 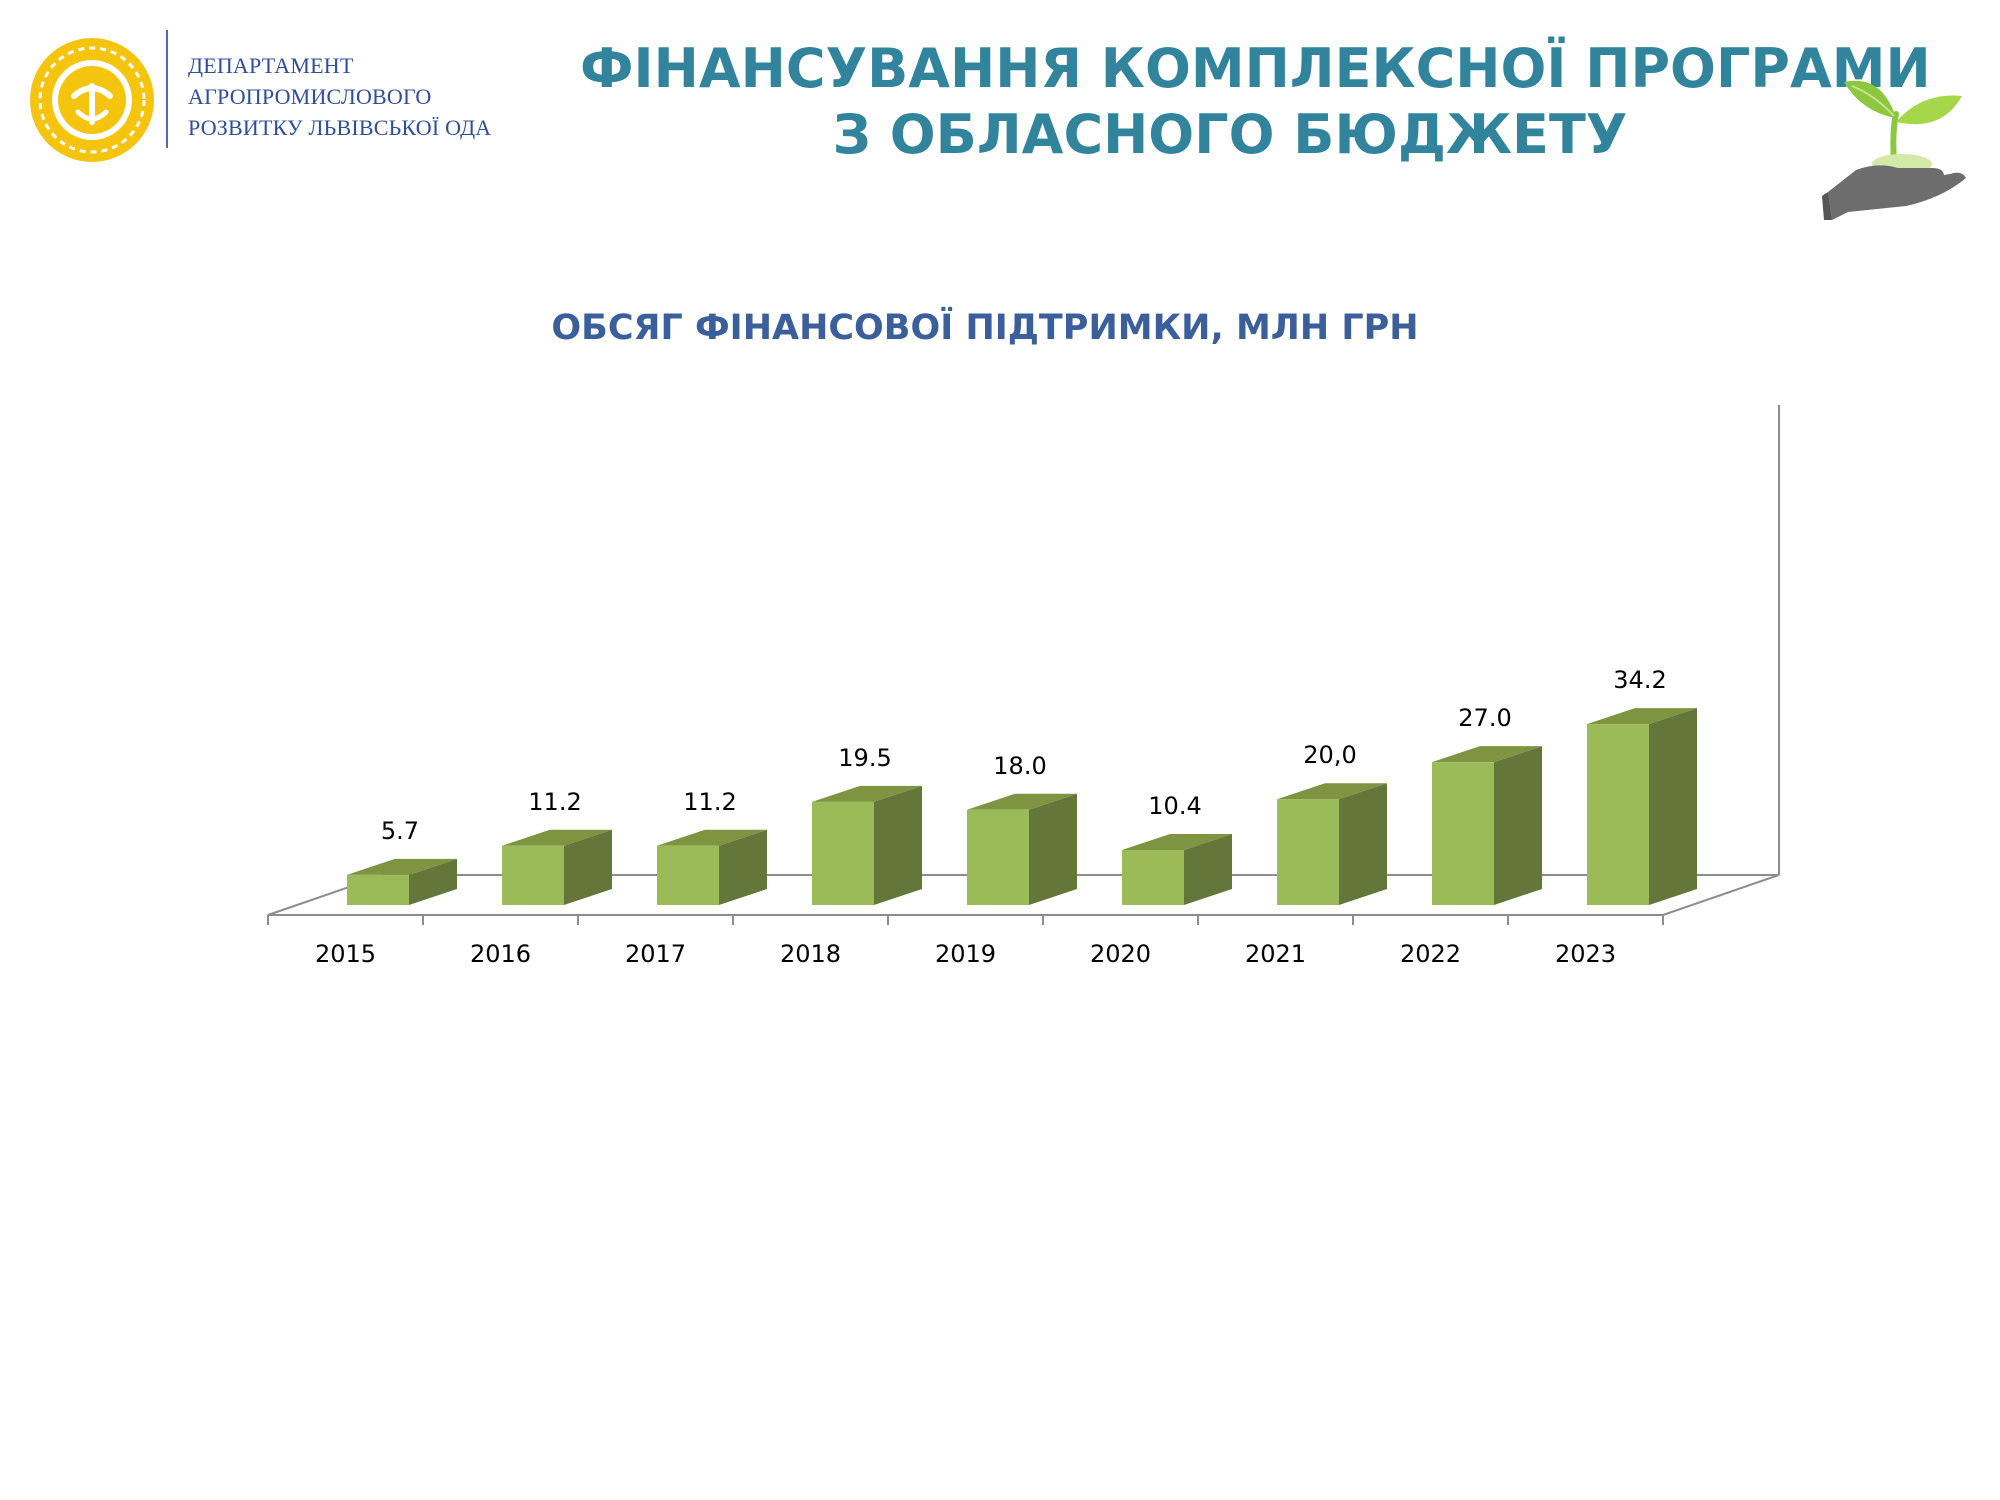 What do you see at coordinates (965, 954) in the screenshot?
I see `x-tick-label: 2019` at bounding box center [965, 954].